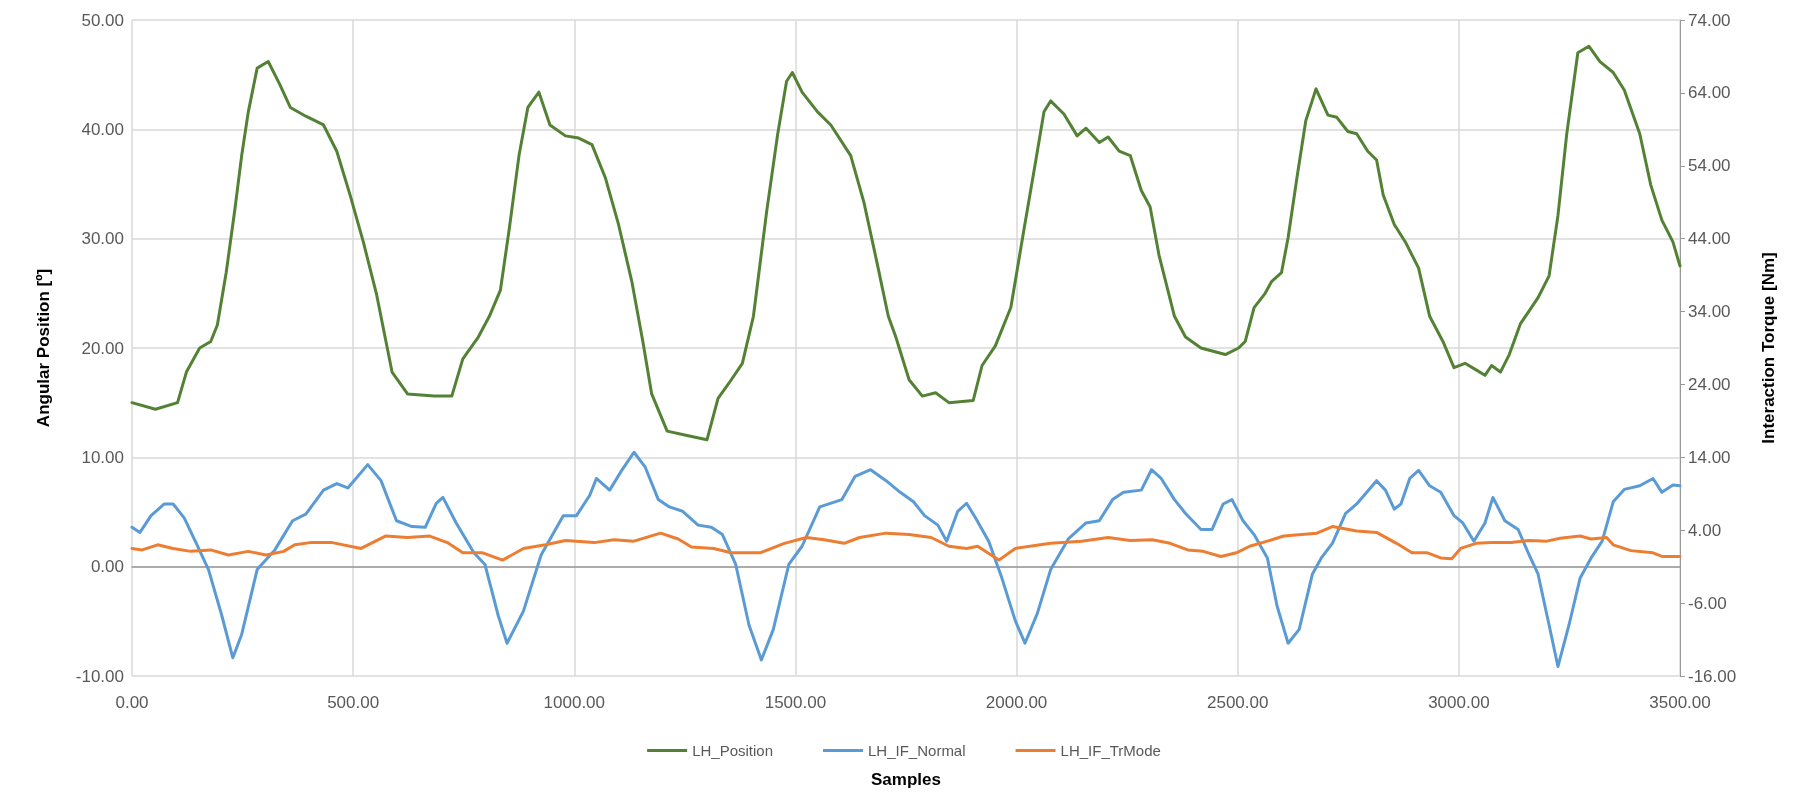 The width and height of the screenshot is (1808, 793). Describe the element at coordinates (102, 20) in the screenshot. I see `y-tick-label: 50.00` at that location.